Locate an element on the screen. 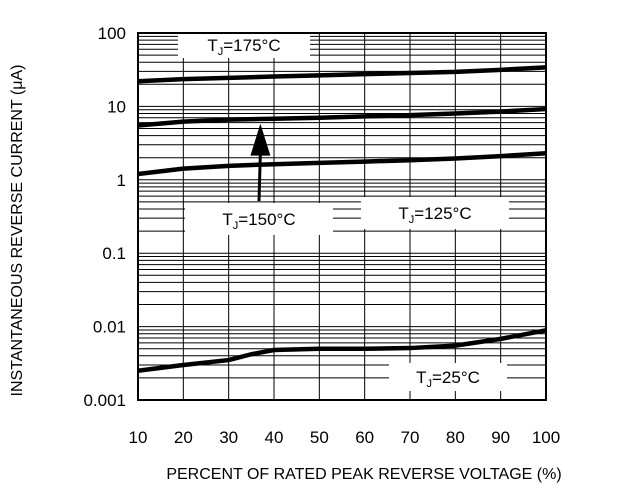 The width and height of the screenshot is (618, 489). arrow-head is located at coordinates (260, 139).